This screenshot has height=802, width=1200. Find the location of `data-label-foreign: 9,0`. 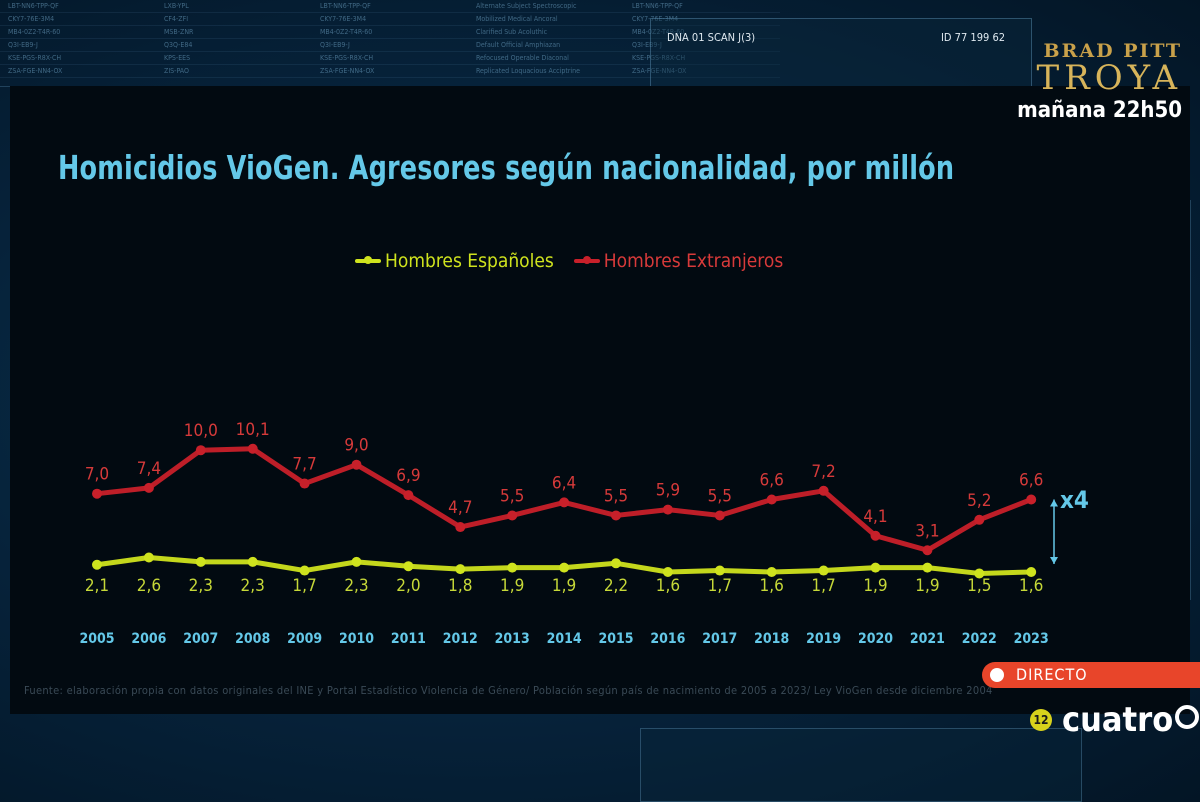

data-label-foreign: 9,0 is located at coordinates (356, 446).